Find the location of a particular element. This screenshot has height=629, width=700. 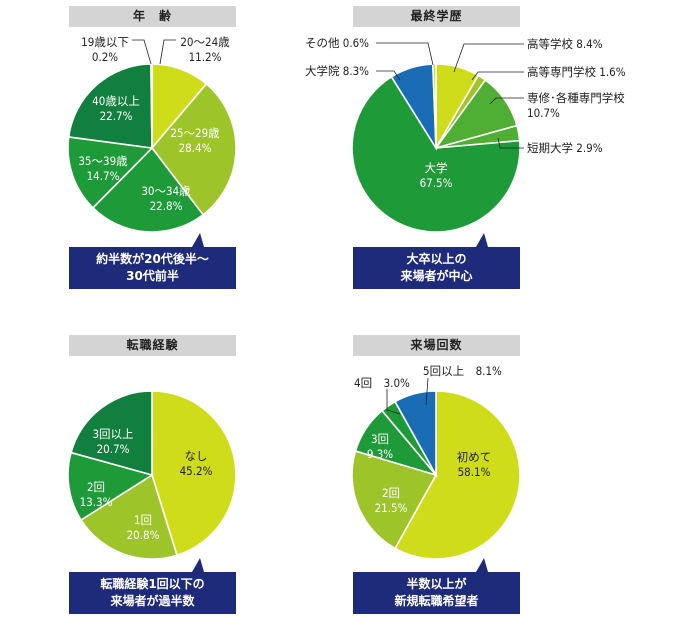

slice-label: 4回 3.0% is located at coordinates (382, 383).